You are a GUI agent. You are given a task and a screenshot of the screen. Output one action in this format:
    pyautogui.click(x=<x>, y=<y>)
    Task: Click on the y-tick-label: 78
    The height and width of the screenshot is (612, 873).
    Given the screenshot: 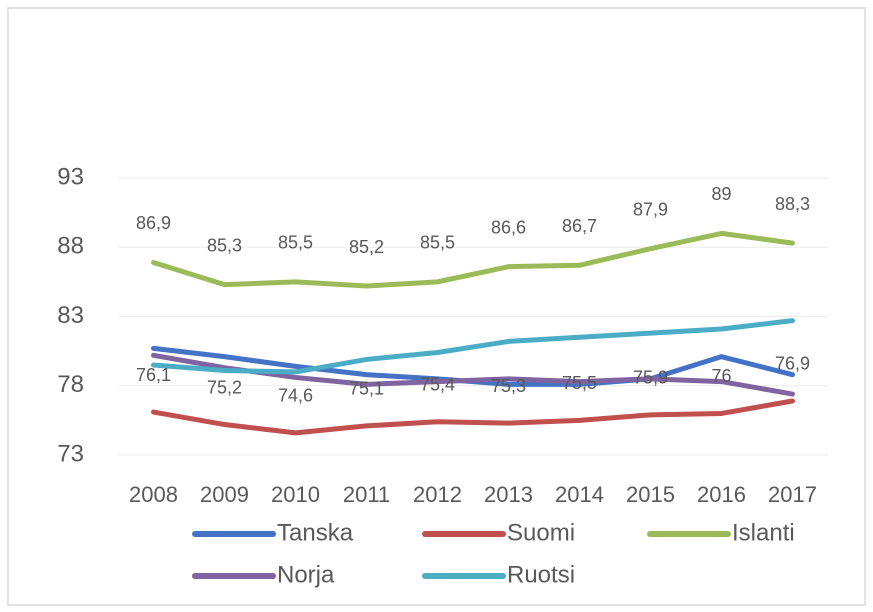 What is the action you would take?
    pyautogui.click(x=70, y=384)
    